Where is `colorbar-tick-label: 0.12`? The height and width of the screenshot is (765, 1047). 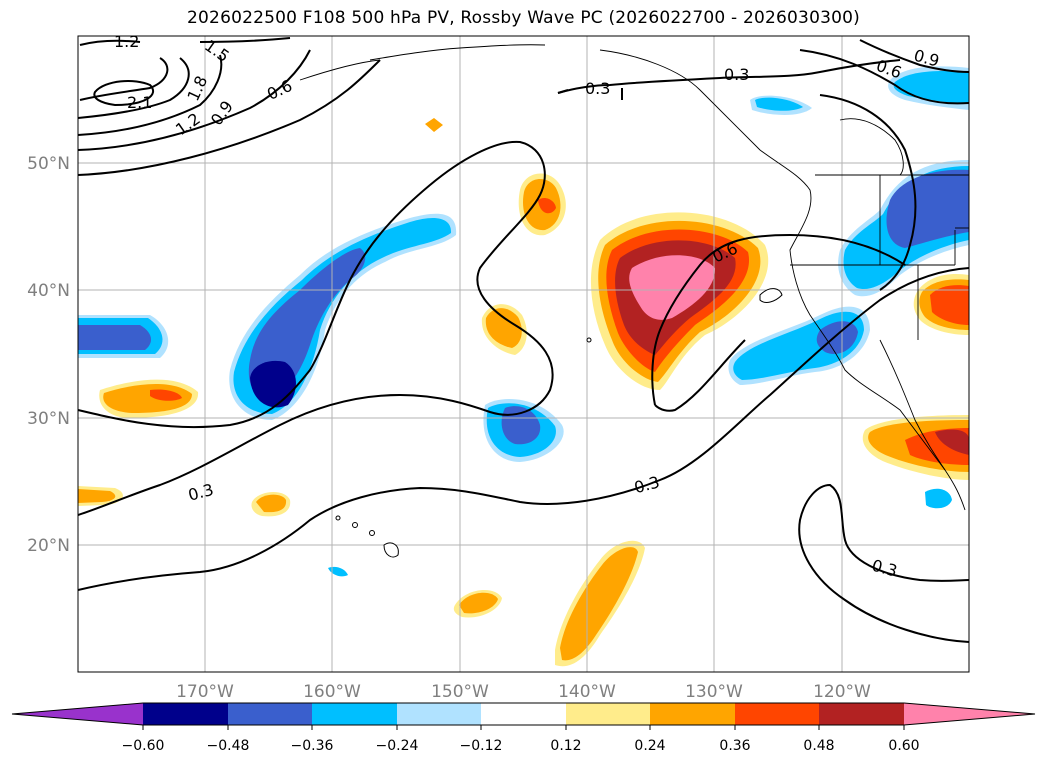
colorbar-tick-label: 0.12 is located at coordinates (565, 746).